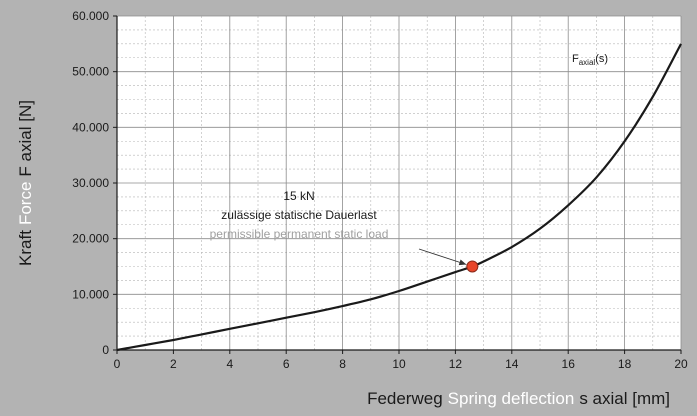  I want to click on x-axis-label-english: Spring deflection, so click(511, 398).